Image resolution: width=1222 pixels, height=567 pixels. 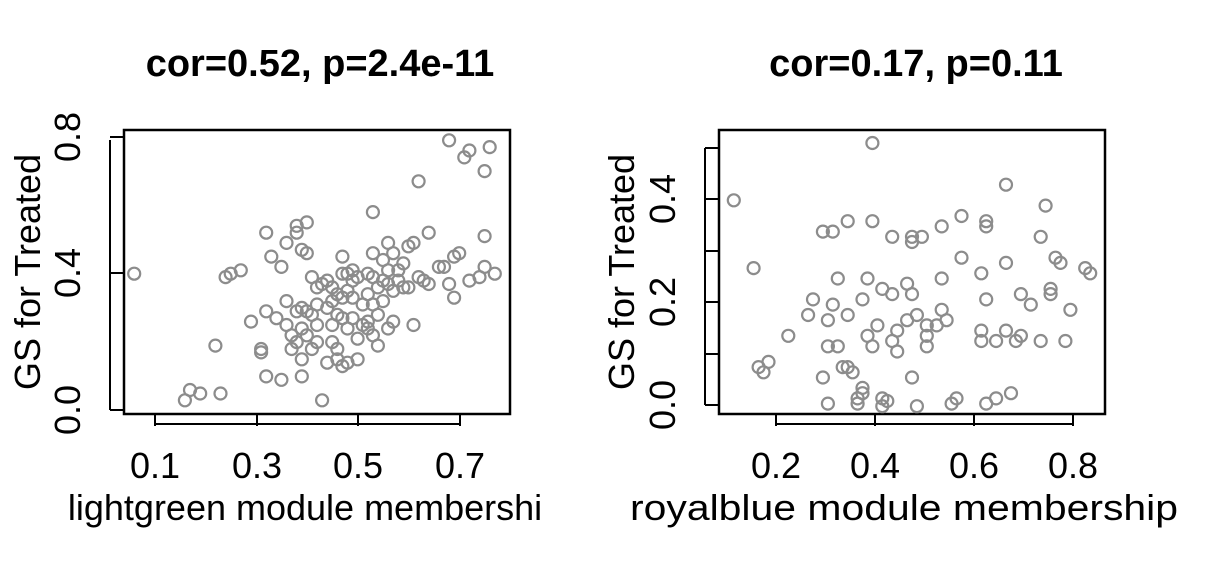 What do you see at coordinates (1073, 465) in the screenshot?
I see `x-tick-label: 0.8` at bounding box center [1073, 465].